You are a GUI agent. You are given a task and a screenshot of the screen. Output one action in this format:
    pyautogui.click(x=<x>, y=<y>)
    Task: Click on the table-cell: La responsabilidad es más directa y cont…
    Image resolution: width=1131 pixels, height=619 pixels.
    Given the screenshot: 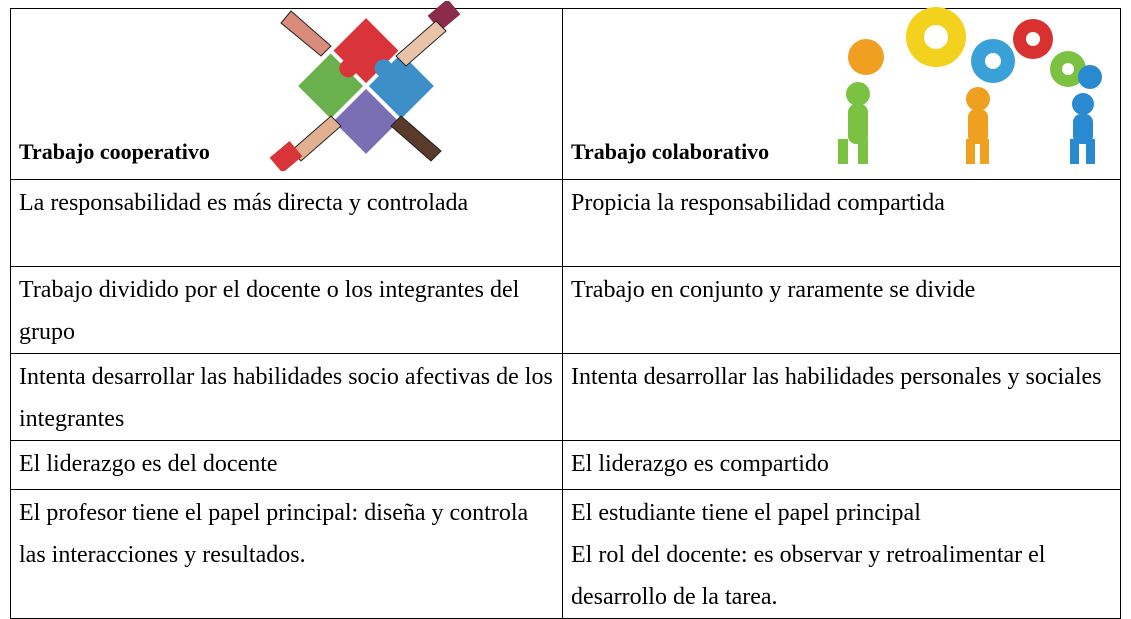 What is the action you would take?
    pyautogui.click(x=286, y=223)
    